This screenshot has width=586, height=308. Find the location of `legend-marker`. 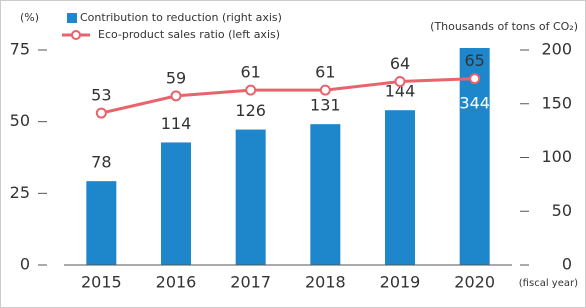

legend-marker is located at coordinates (76, 35).